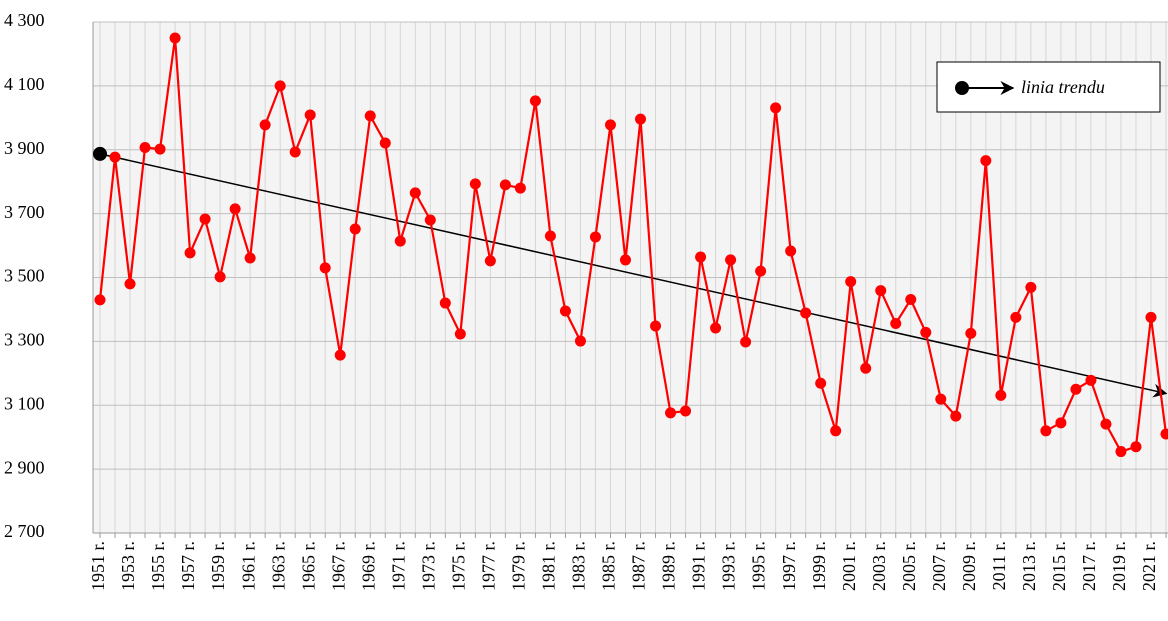 Image resolution: width=1168 pixels, height=621 pixels. I want to click on x-tick-label: 1977 r., so click(488, 566).